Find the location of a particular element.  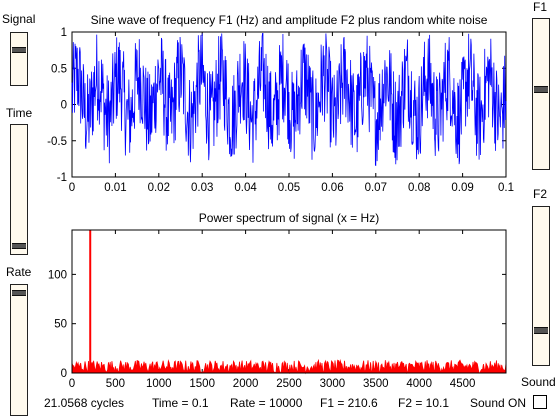

y-tick-label: 0.5 is located at coordinates (59, 69).